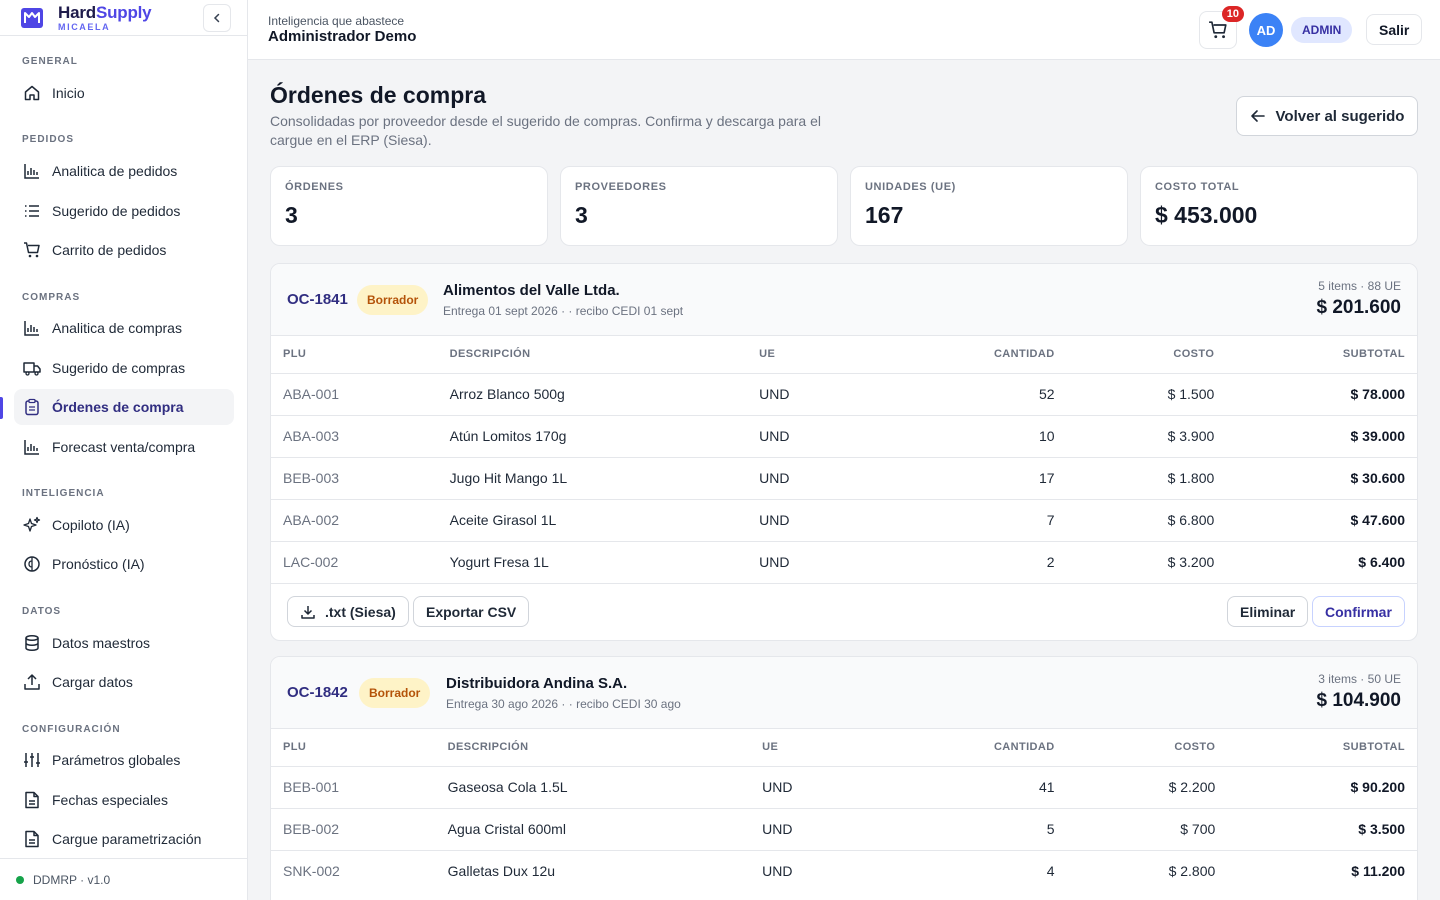 The width and height of the screenshot is (1440, 900). Describe the element at coordinates (1232, 14) in the screenshot. I see `cart-count-badge: 10` at that location.